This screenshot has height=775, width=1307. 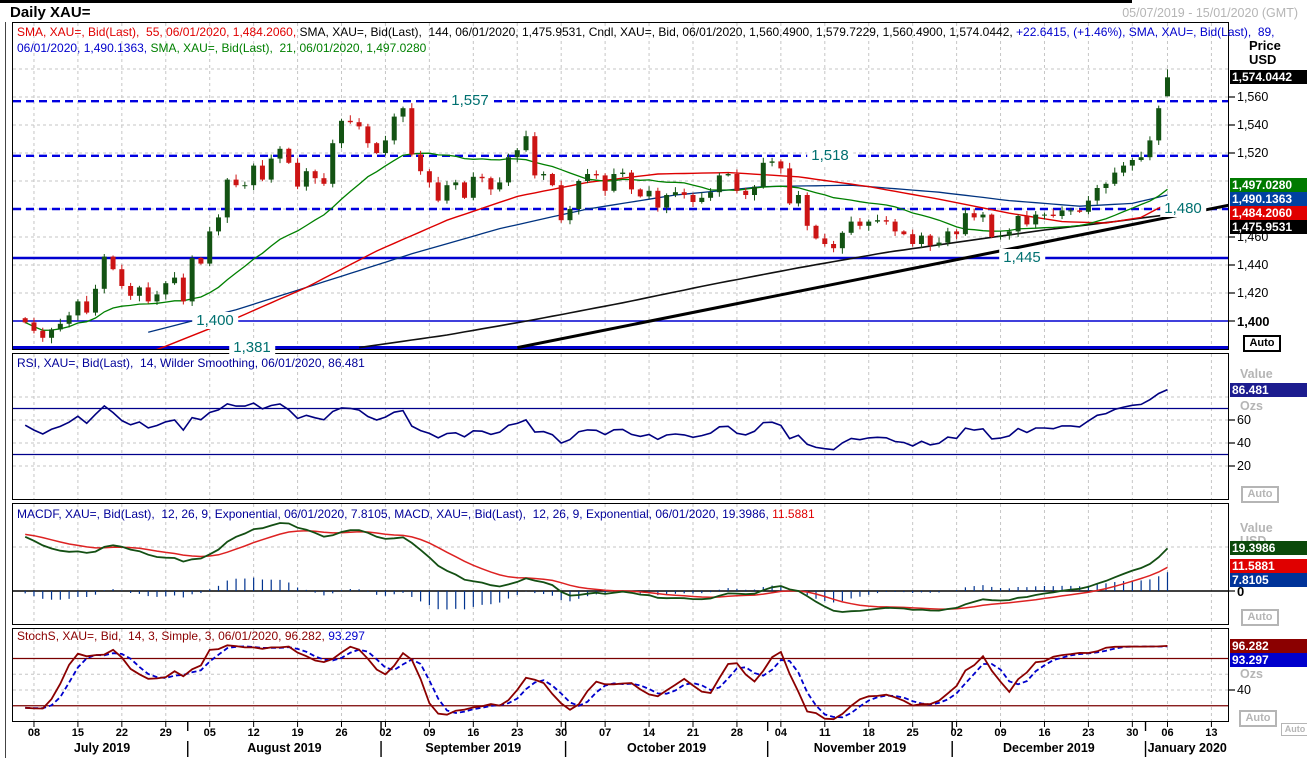 What do you see at coordinates (1258, 718) in the screenshot?
I see `auto-scale-button-stoch: Auto` at bounding box center [1258, 718].